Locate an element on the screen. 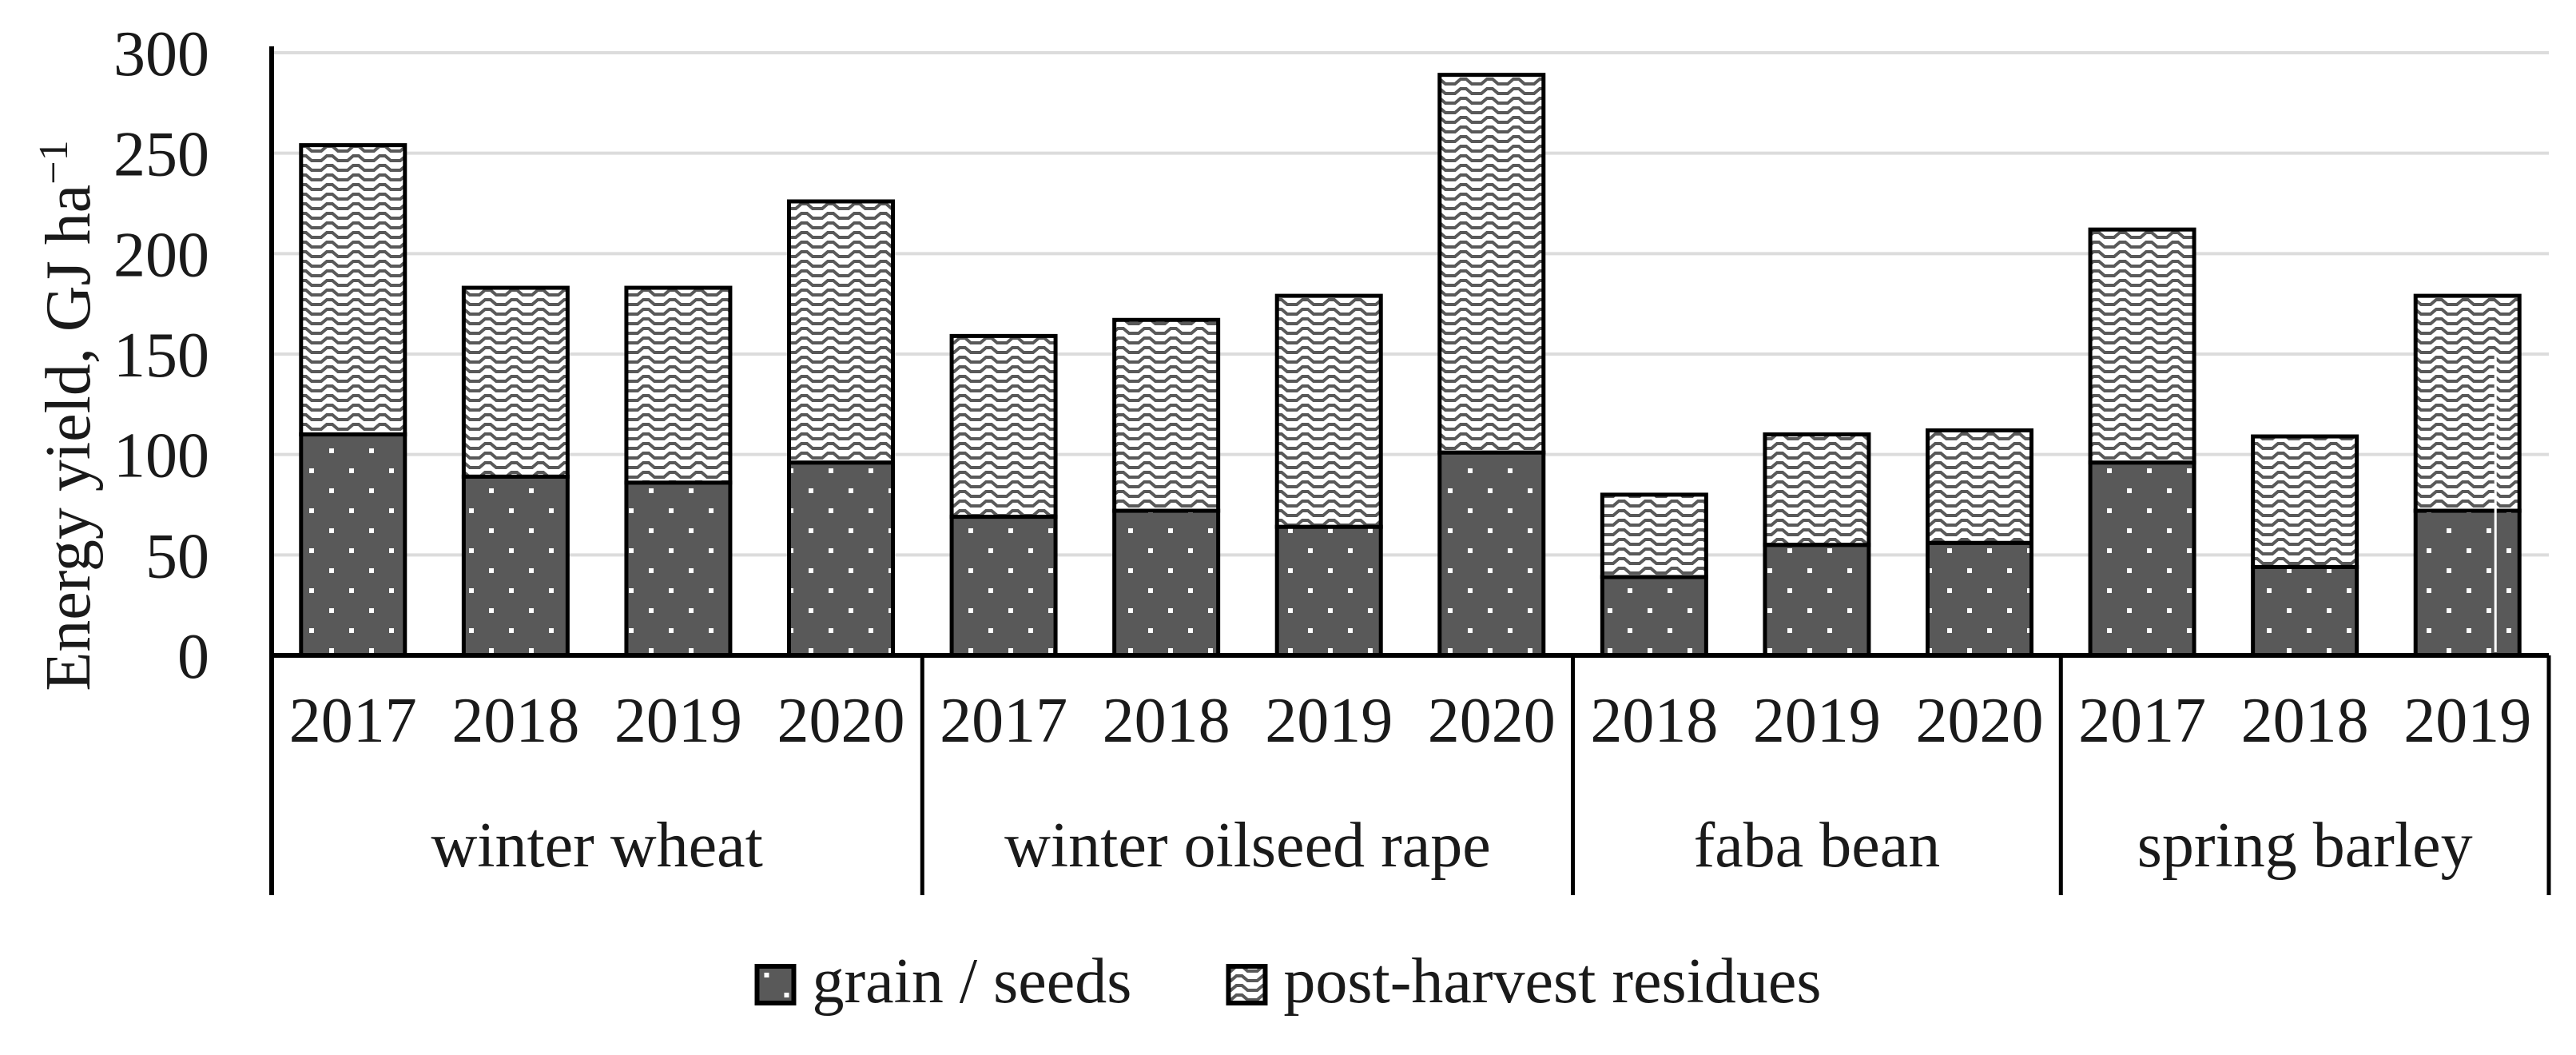 The image size is (2576, 1055). category-separators-layer is located at coordinates (1735, 775).